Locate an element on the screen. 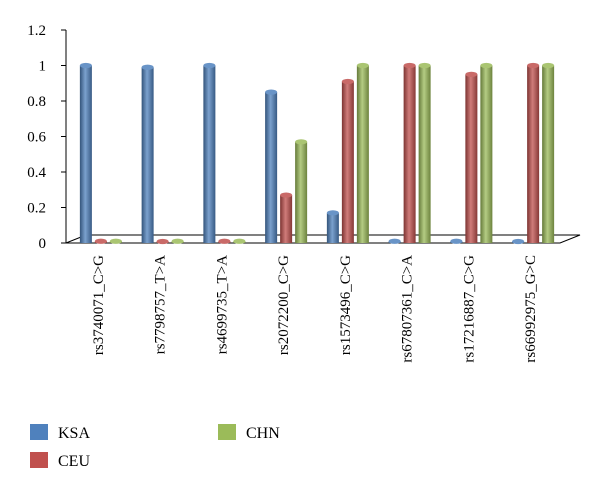  legend-item-ceu: CEU is located at coordinates (60, 461).